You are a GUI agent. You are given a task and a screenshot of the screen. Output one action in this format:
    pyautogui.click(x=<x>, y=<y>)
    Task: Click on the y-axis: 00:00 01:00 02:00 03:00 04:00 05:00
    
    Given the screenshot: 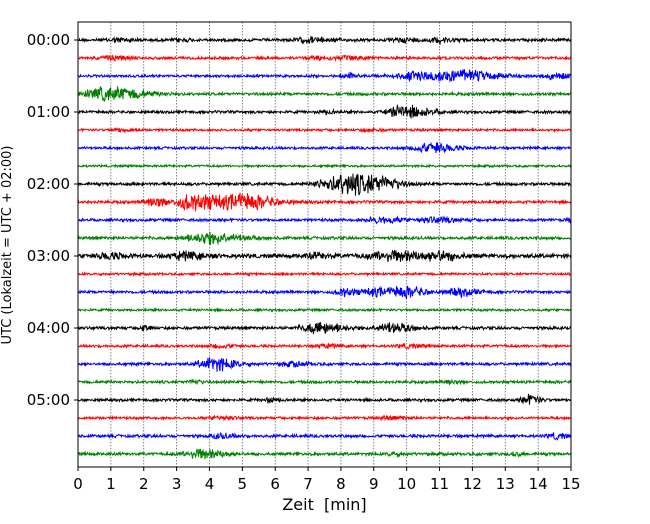 What is the action you would take?
    pyautogui.click(x=52, y=220)
    